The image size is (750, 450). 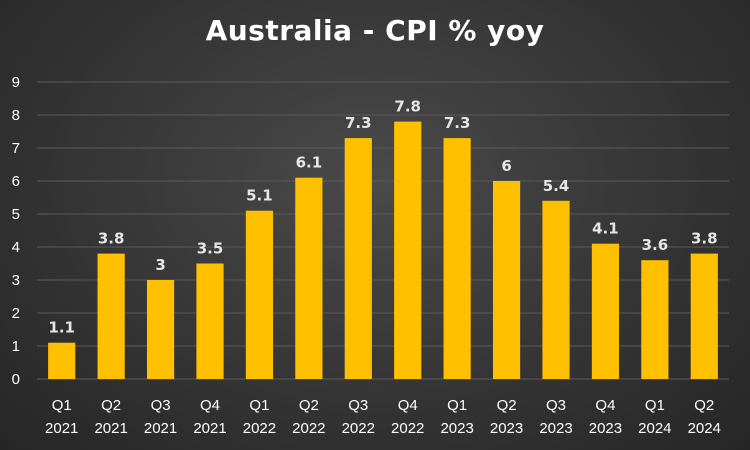 I want to click on y-tick-label: 4, so click(x=16, y=247).